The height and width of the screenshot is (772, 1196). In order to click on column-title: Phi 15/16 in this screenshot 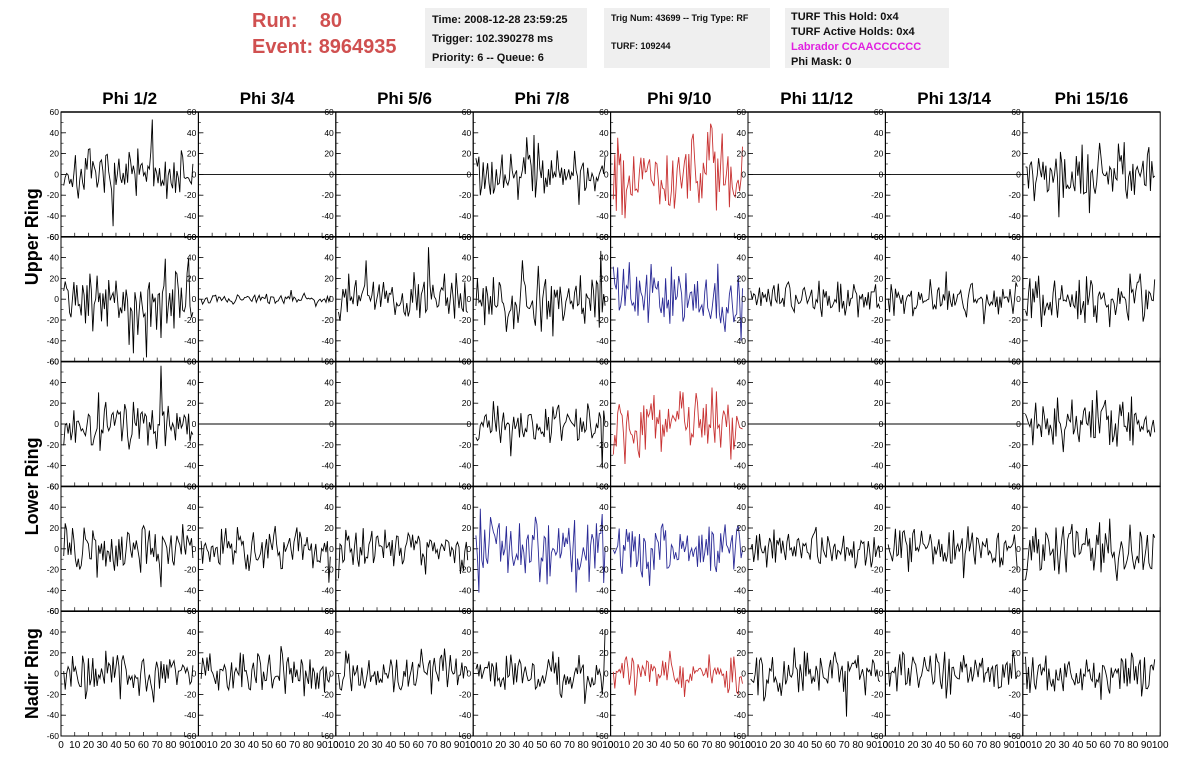, I will do `click(1092, 98)`.